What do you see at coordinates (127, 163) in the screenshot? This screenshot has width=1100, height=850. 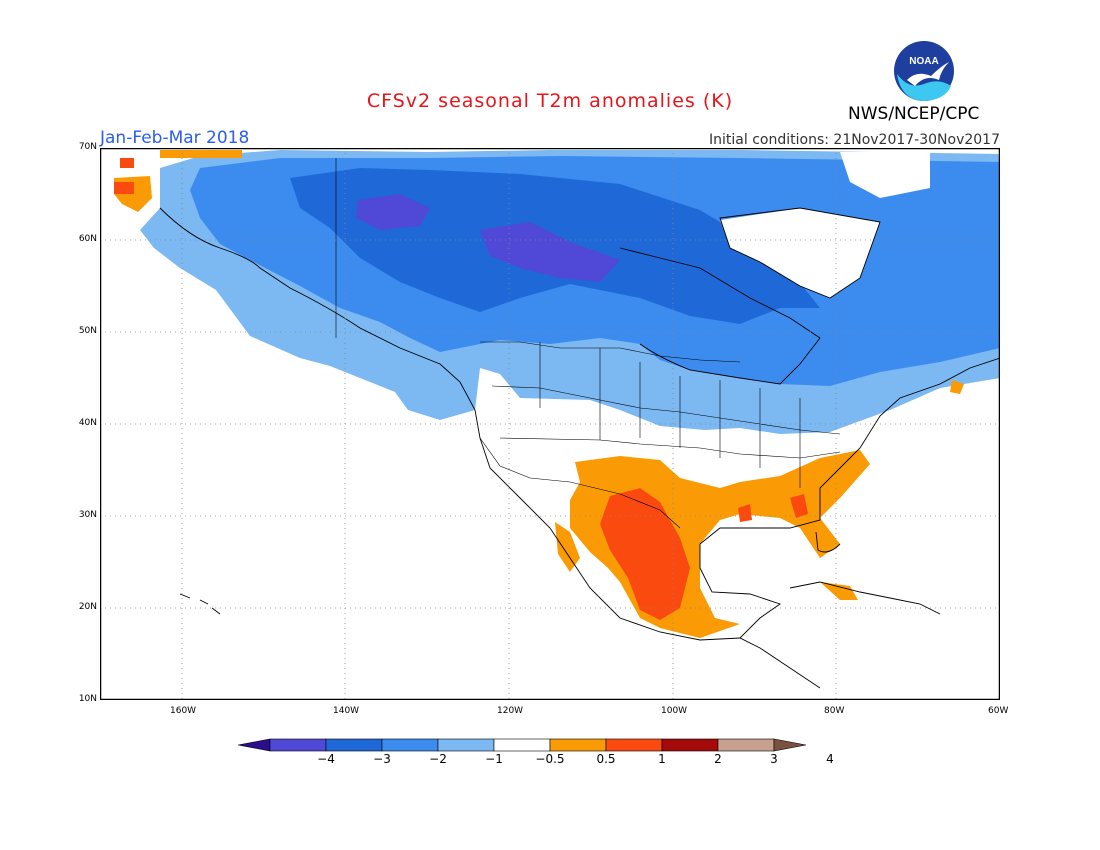 I see `anomaly-region-red-siberia` at bounding box center [127, 163].